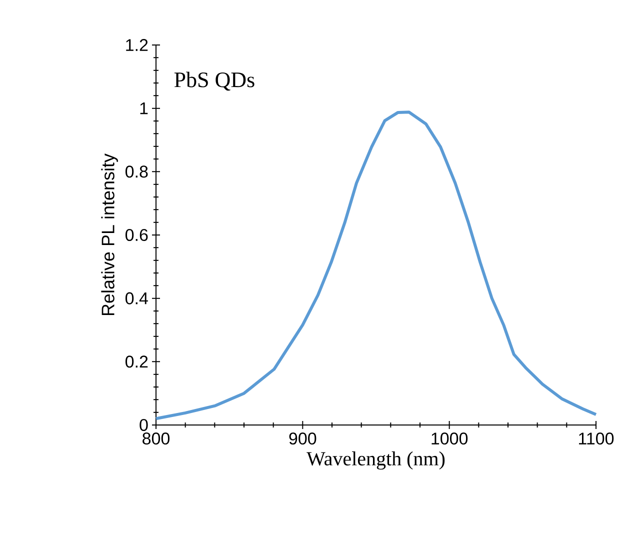  What do you see at coordinates (302, 438) in the screenshot?
I see `x-tick-label: 900` at bounding box center [302, 438].